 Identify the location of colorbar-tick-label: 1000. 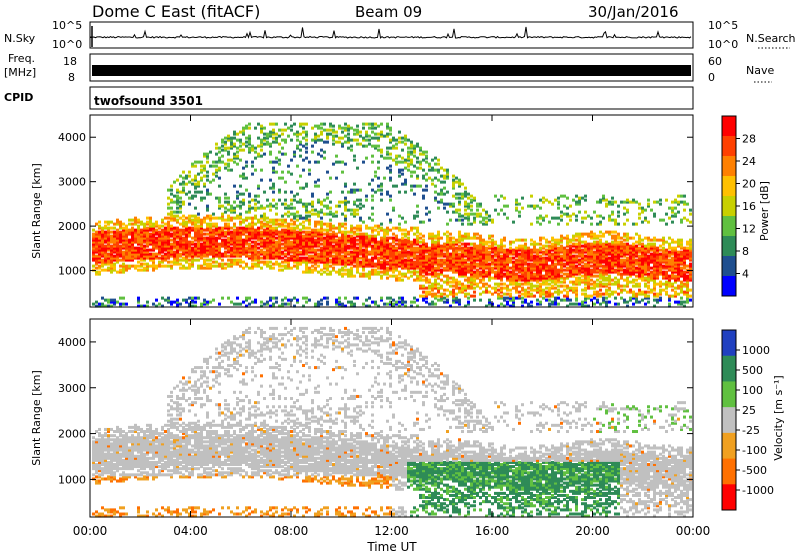
(756, 350).